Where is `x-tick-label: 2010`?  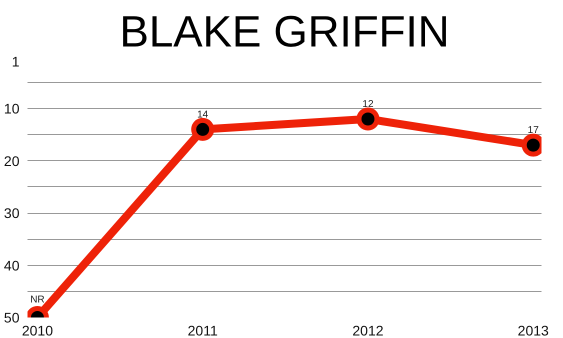
x-tick-label: 2010 is located at coordinates (38, 330).